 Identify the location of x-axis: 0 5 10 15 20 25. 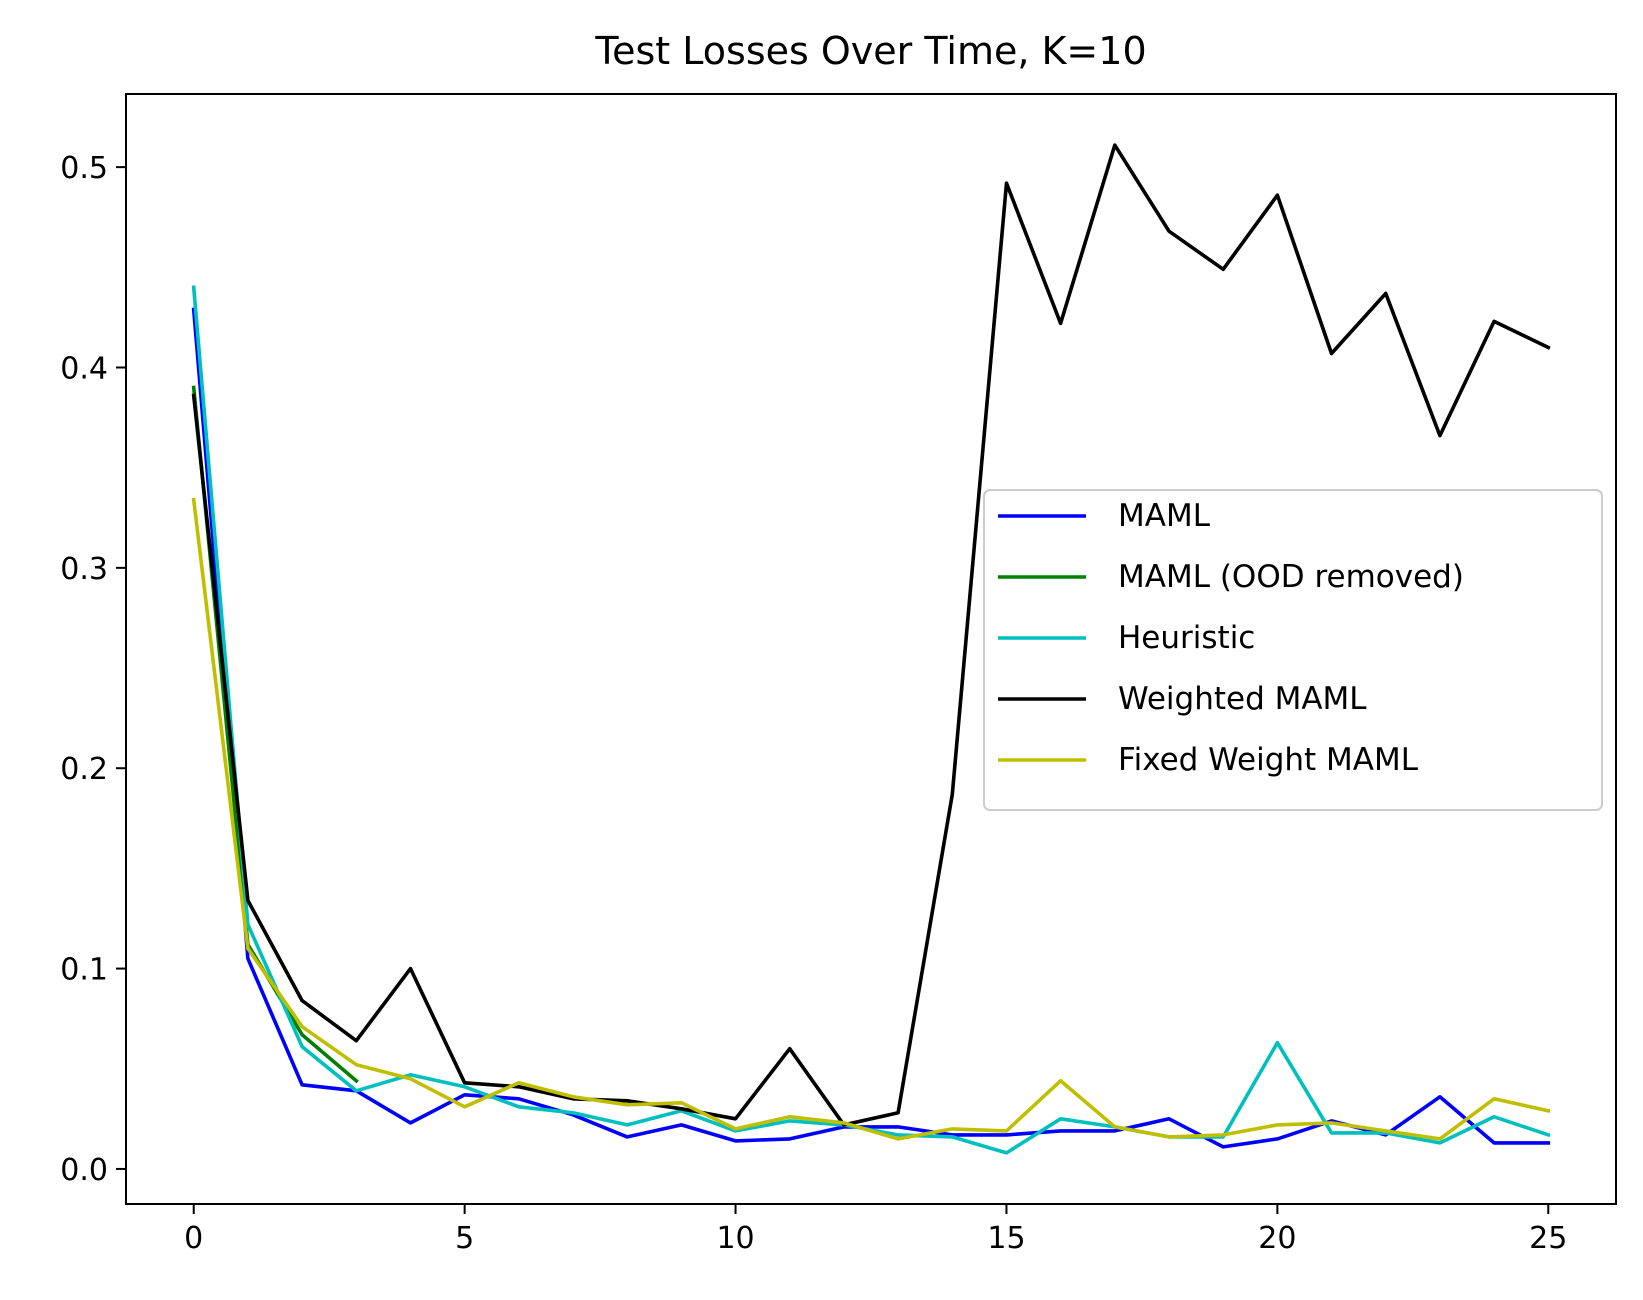
(875, 1230).